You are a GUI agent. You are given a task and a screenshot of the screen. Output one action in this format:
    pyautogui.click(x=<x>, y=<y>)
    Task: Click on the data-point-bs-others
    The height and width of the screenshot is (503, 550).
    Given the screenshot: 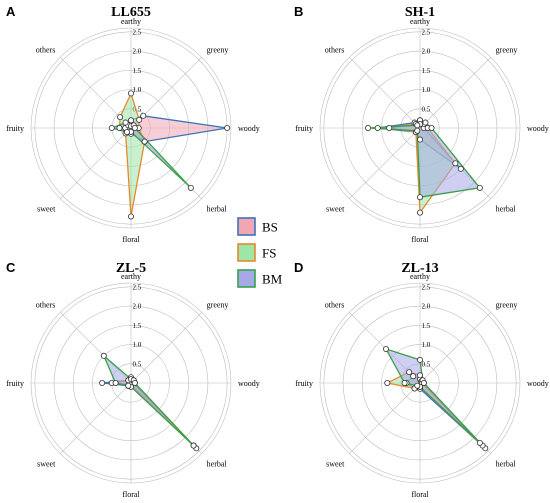 What is the action you would take?
    pyautogui.click(x=413, y=376)
    